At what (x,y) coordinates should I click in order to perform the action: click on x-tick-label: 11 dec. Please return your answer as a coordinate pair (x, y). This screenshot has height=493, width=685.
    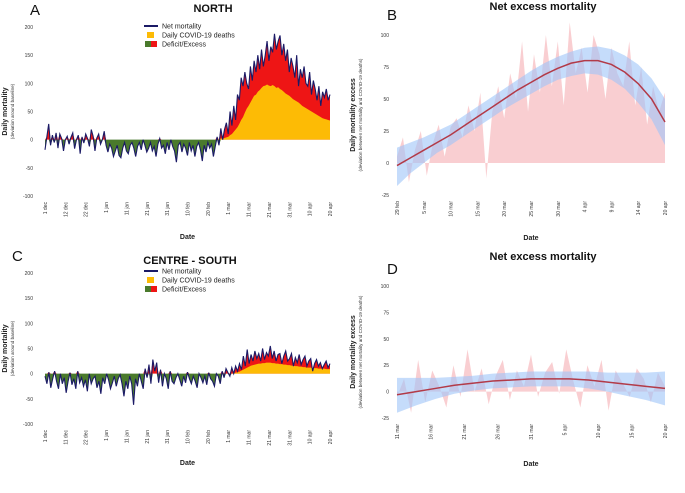
    Looking at the image, I should click on (66, 437).